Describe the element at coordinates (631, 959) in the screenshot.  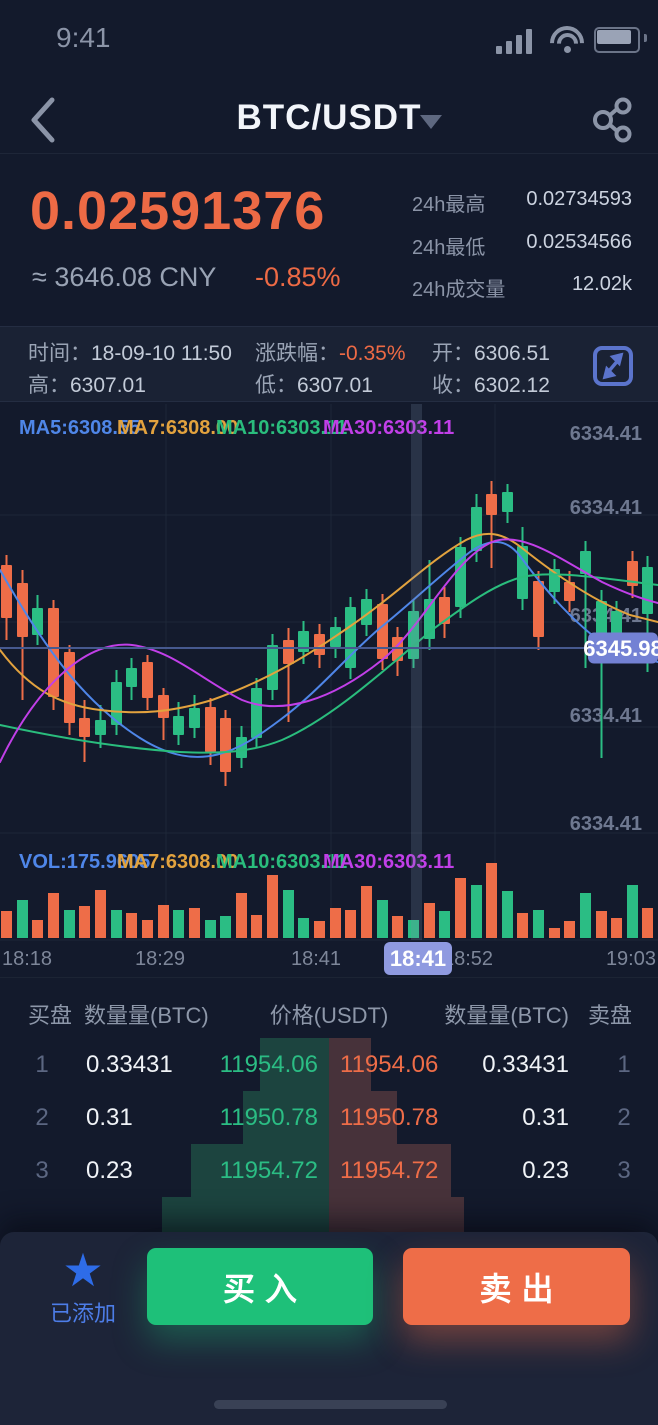
I see `svg-text: 19:03` at that location.